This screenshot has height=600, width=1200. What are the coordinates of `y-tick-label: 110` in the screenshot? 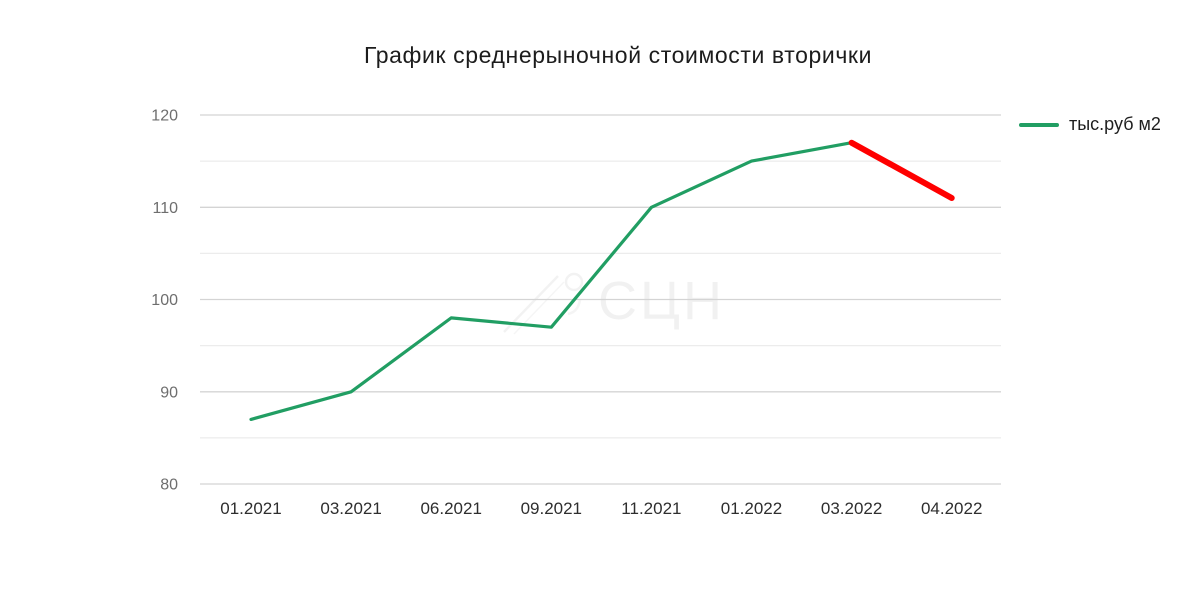 It's located at (165, 208).